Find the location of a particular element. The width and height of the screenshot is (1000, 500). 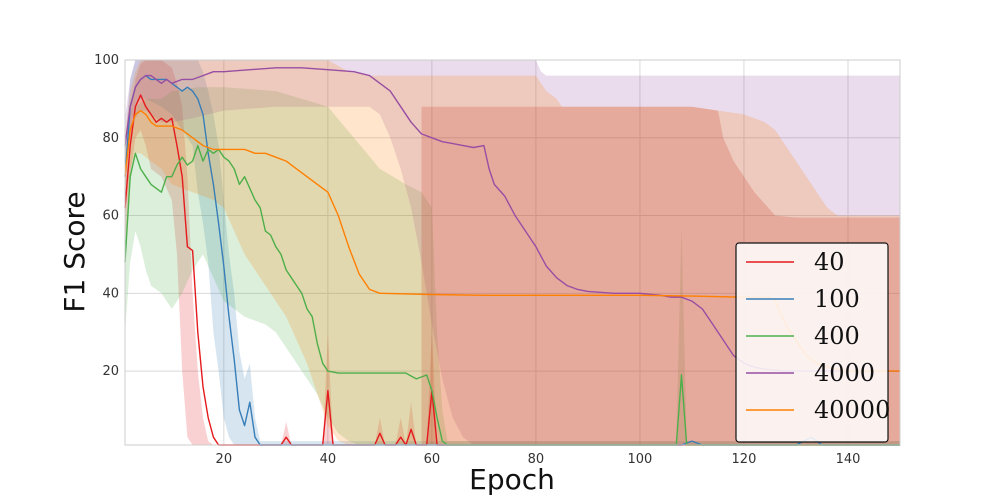

y-axis-label: F1 Score is located at coordinates (74, 251).